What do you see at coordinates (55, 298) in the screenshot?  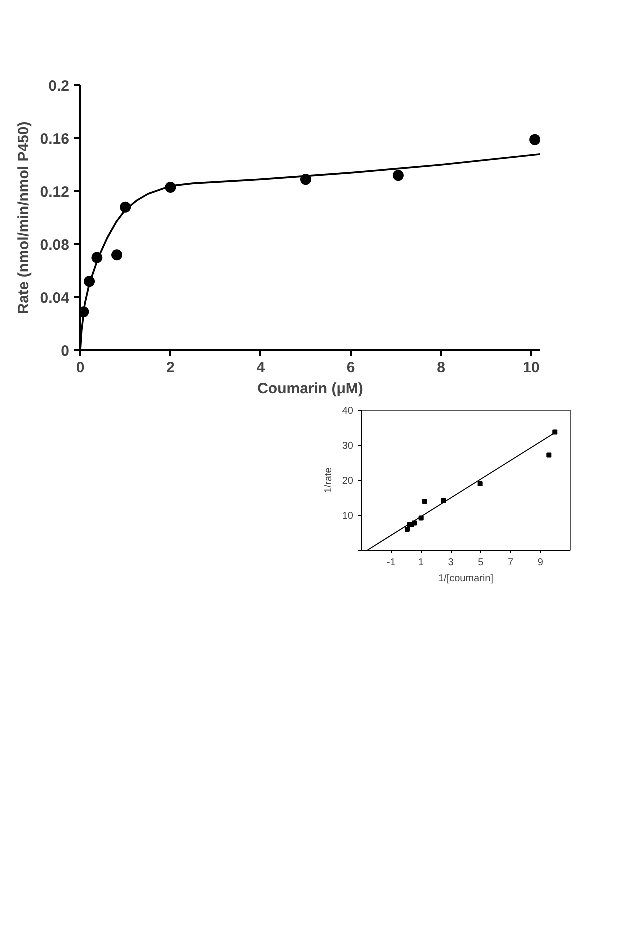 I see `y-tick-label: 0.04` at bounding box center [55, 298].